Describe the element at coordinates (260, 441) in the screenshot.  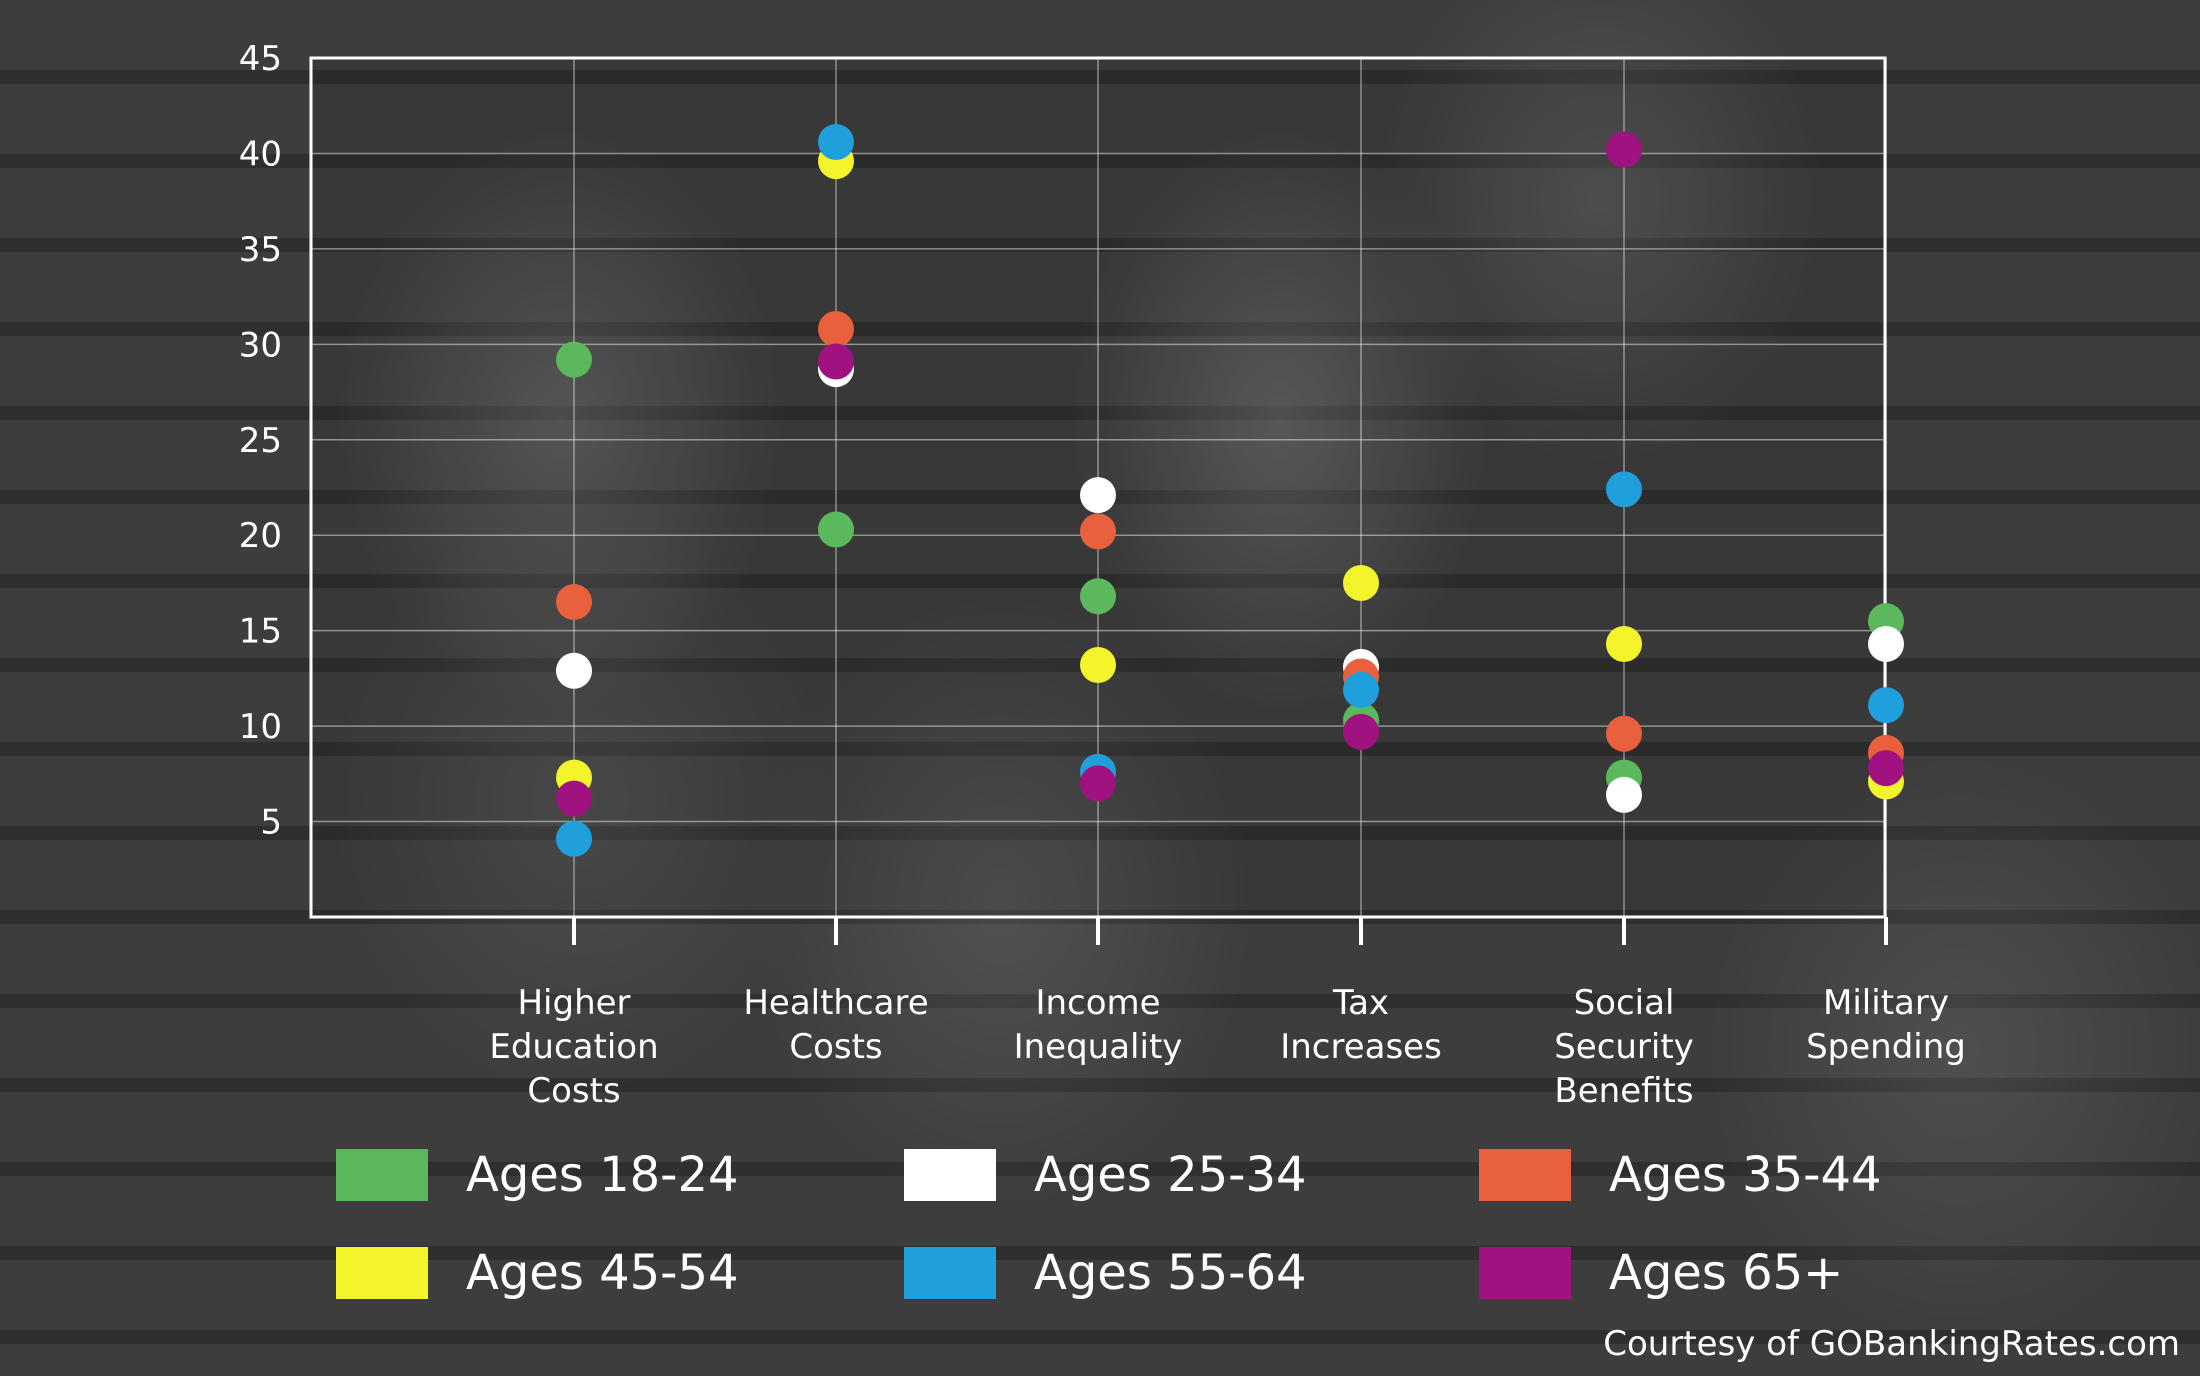
I see `y-tick-label: 25` at that location.